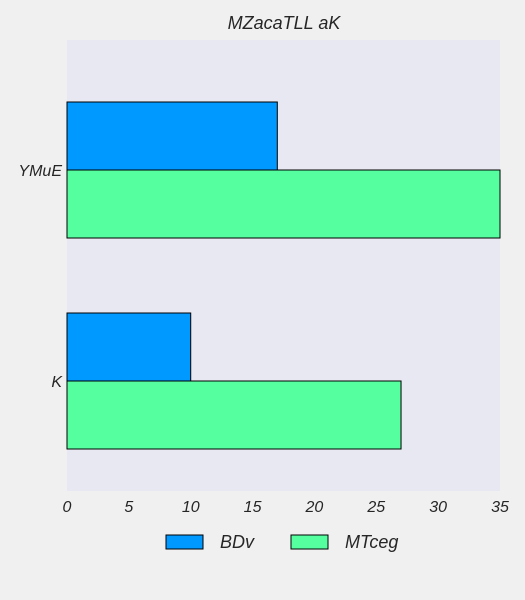 This screenshot has height=600, width=525. Describe the element at coordinates (234, 415) in the screenshot. I see `bar-mtceg-k` at that location.